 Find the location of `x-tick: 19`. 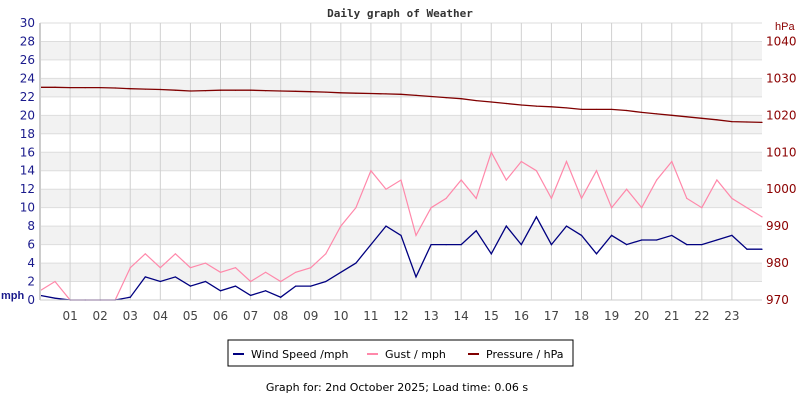

x-tick: 19 is located at coordinates (611, 316).